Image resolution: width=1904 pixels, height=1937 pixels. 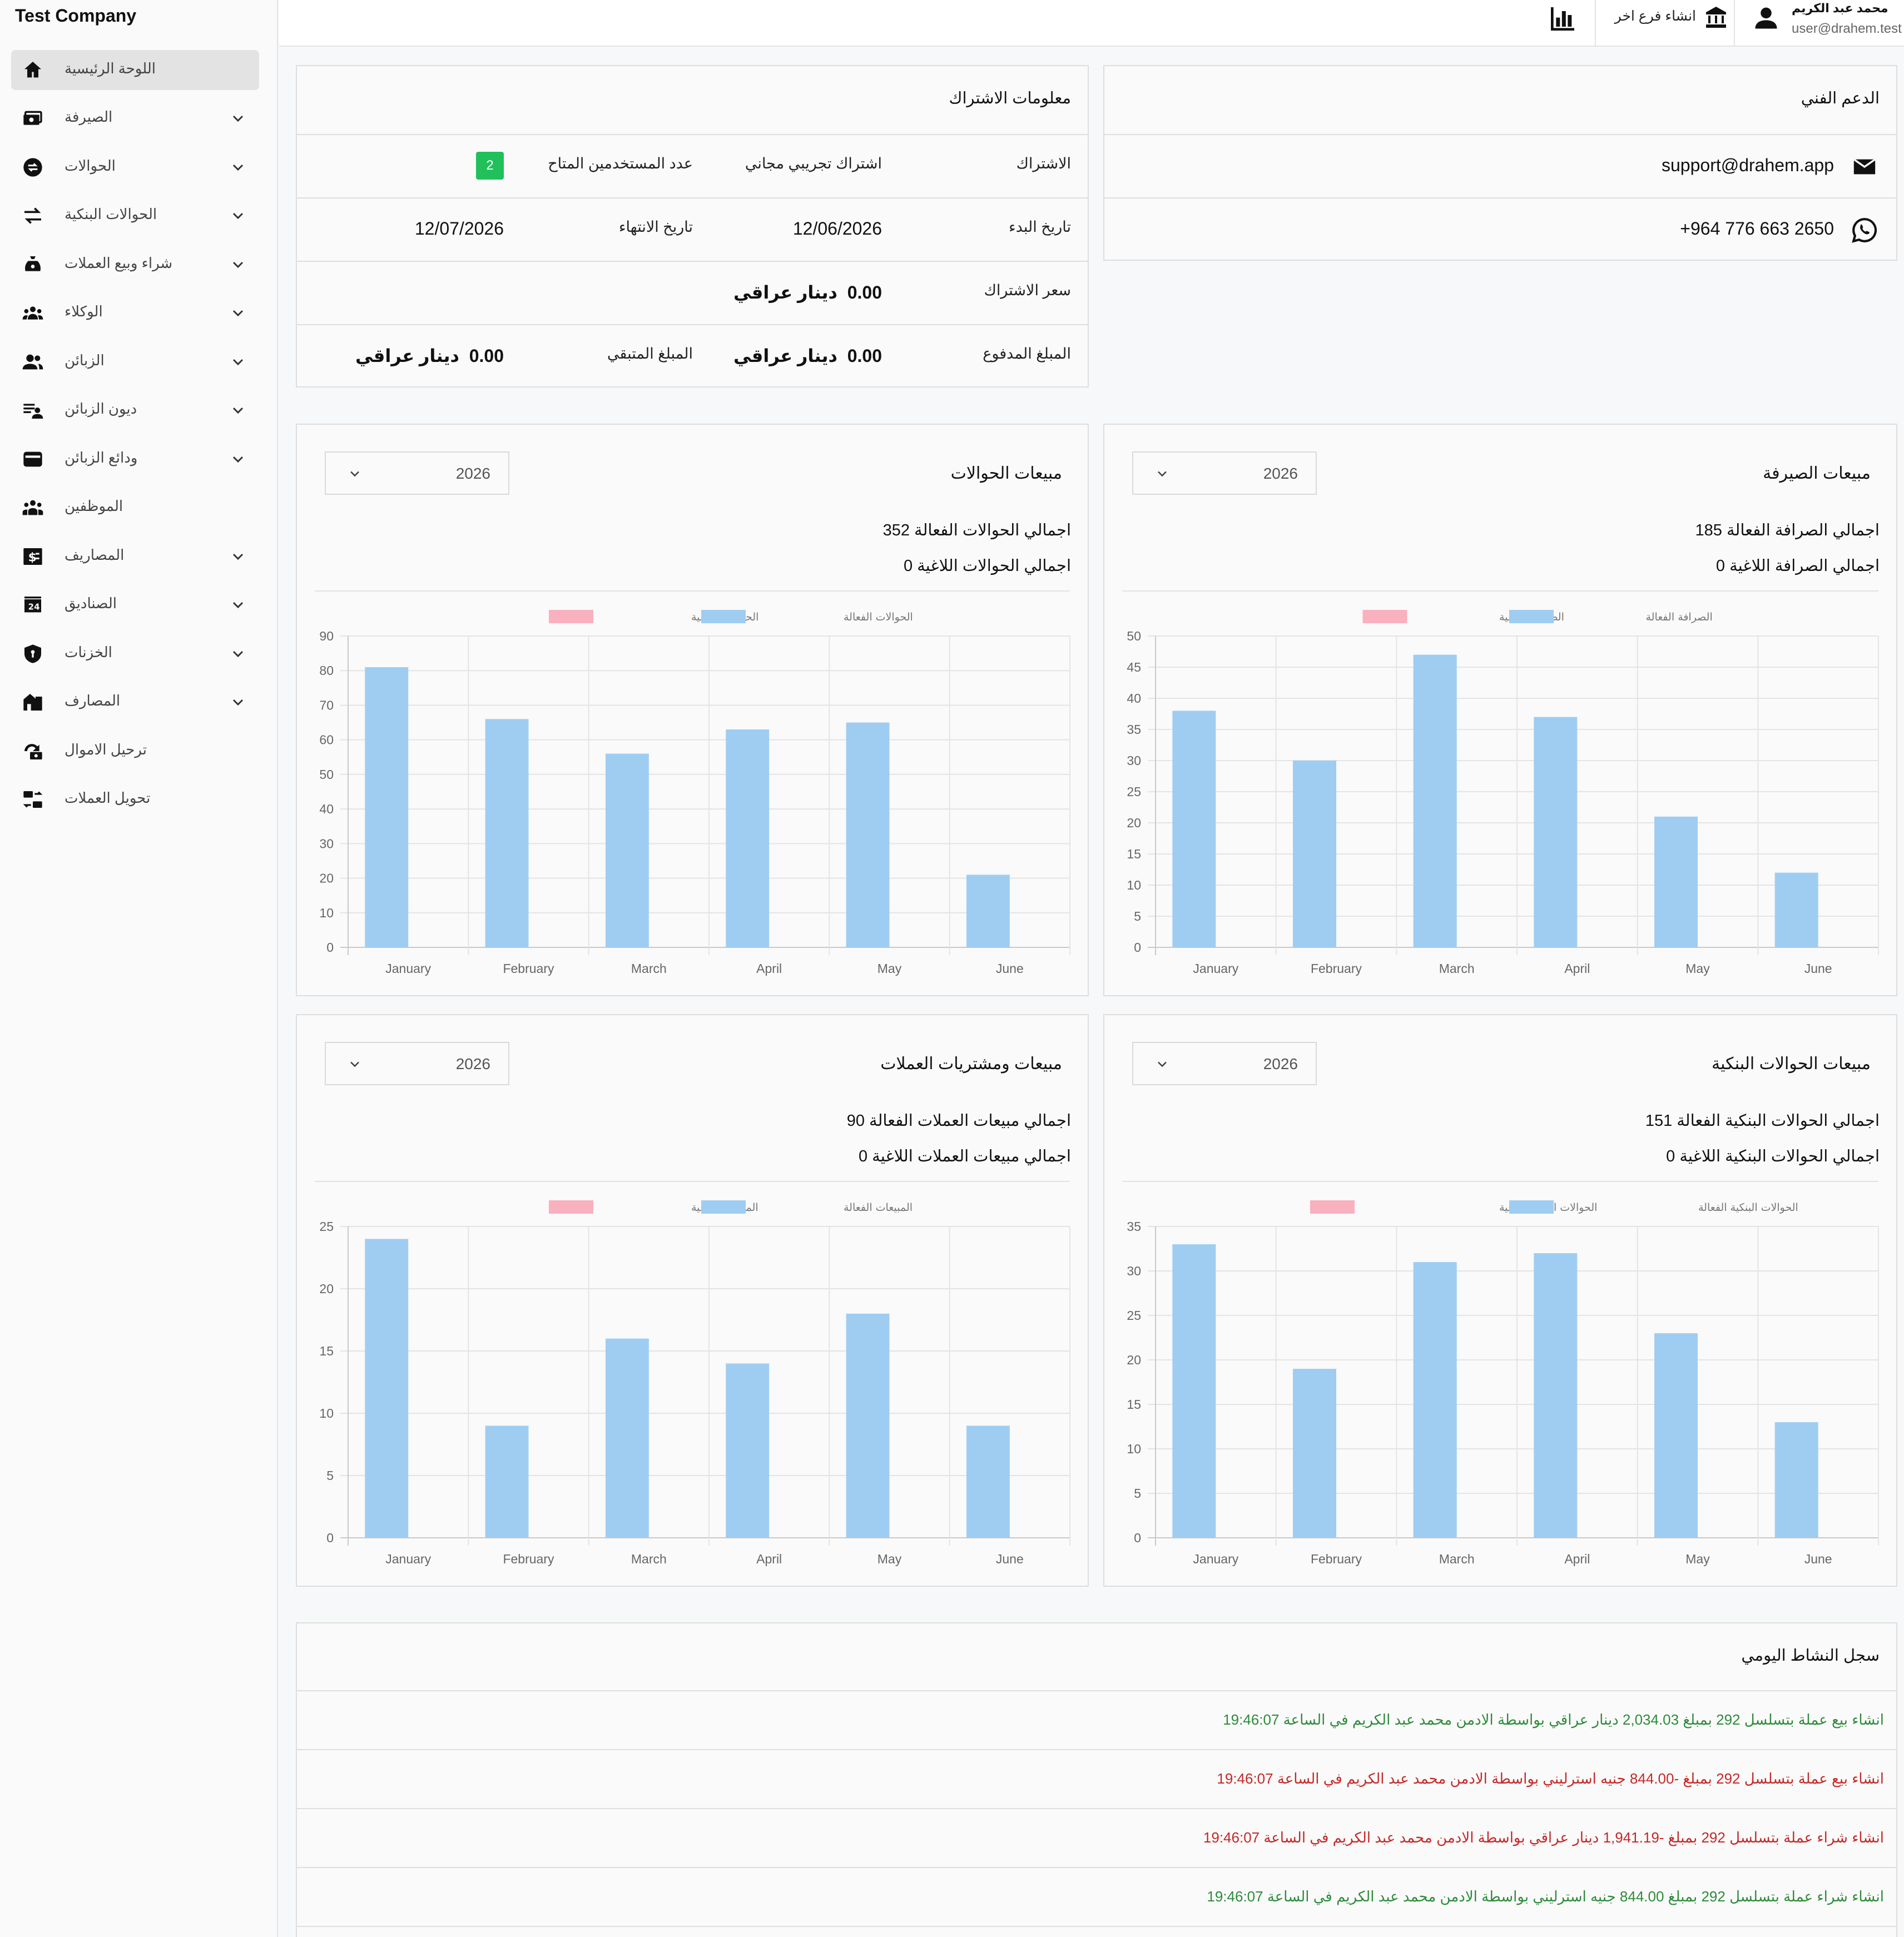 What do you see at coordinates (692, 293) in the screenshot?
I see `subscription-price-row: سعر الاشتراك 0.00 دينار عراقي` at bounding box center [692, 293].